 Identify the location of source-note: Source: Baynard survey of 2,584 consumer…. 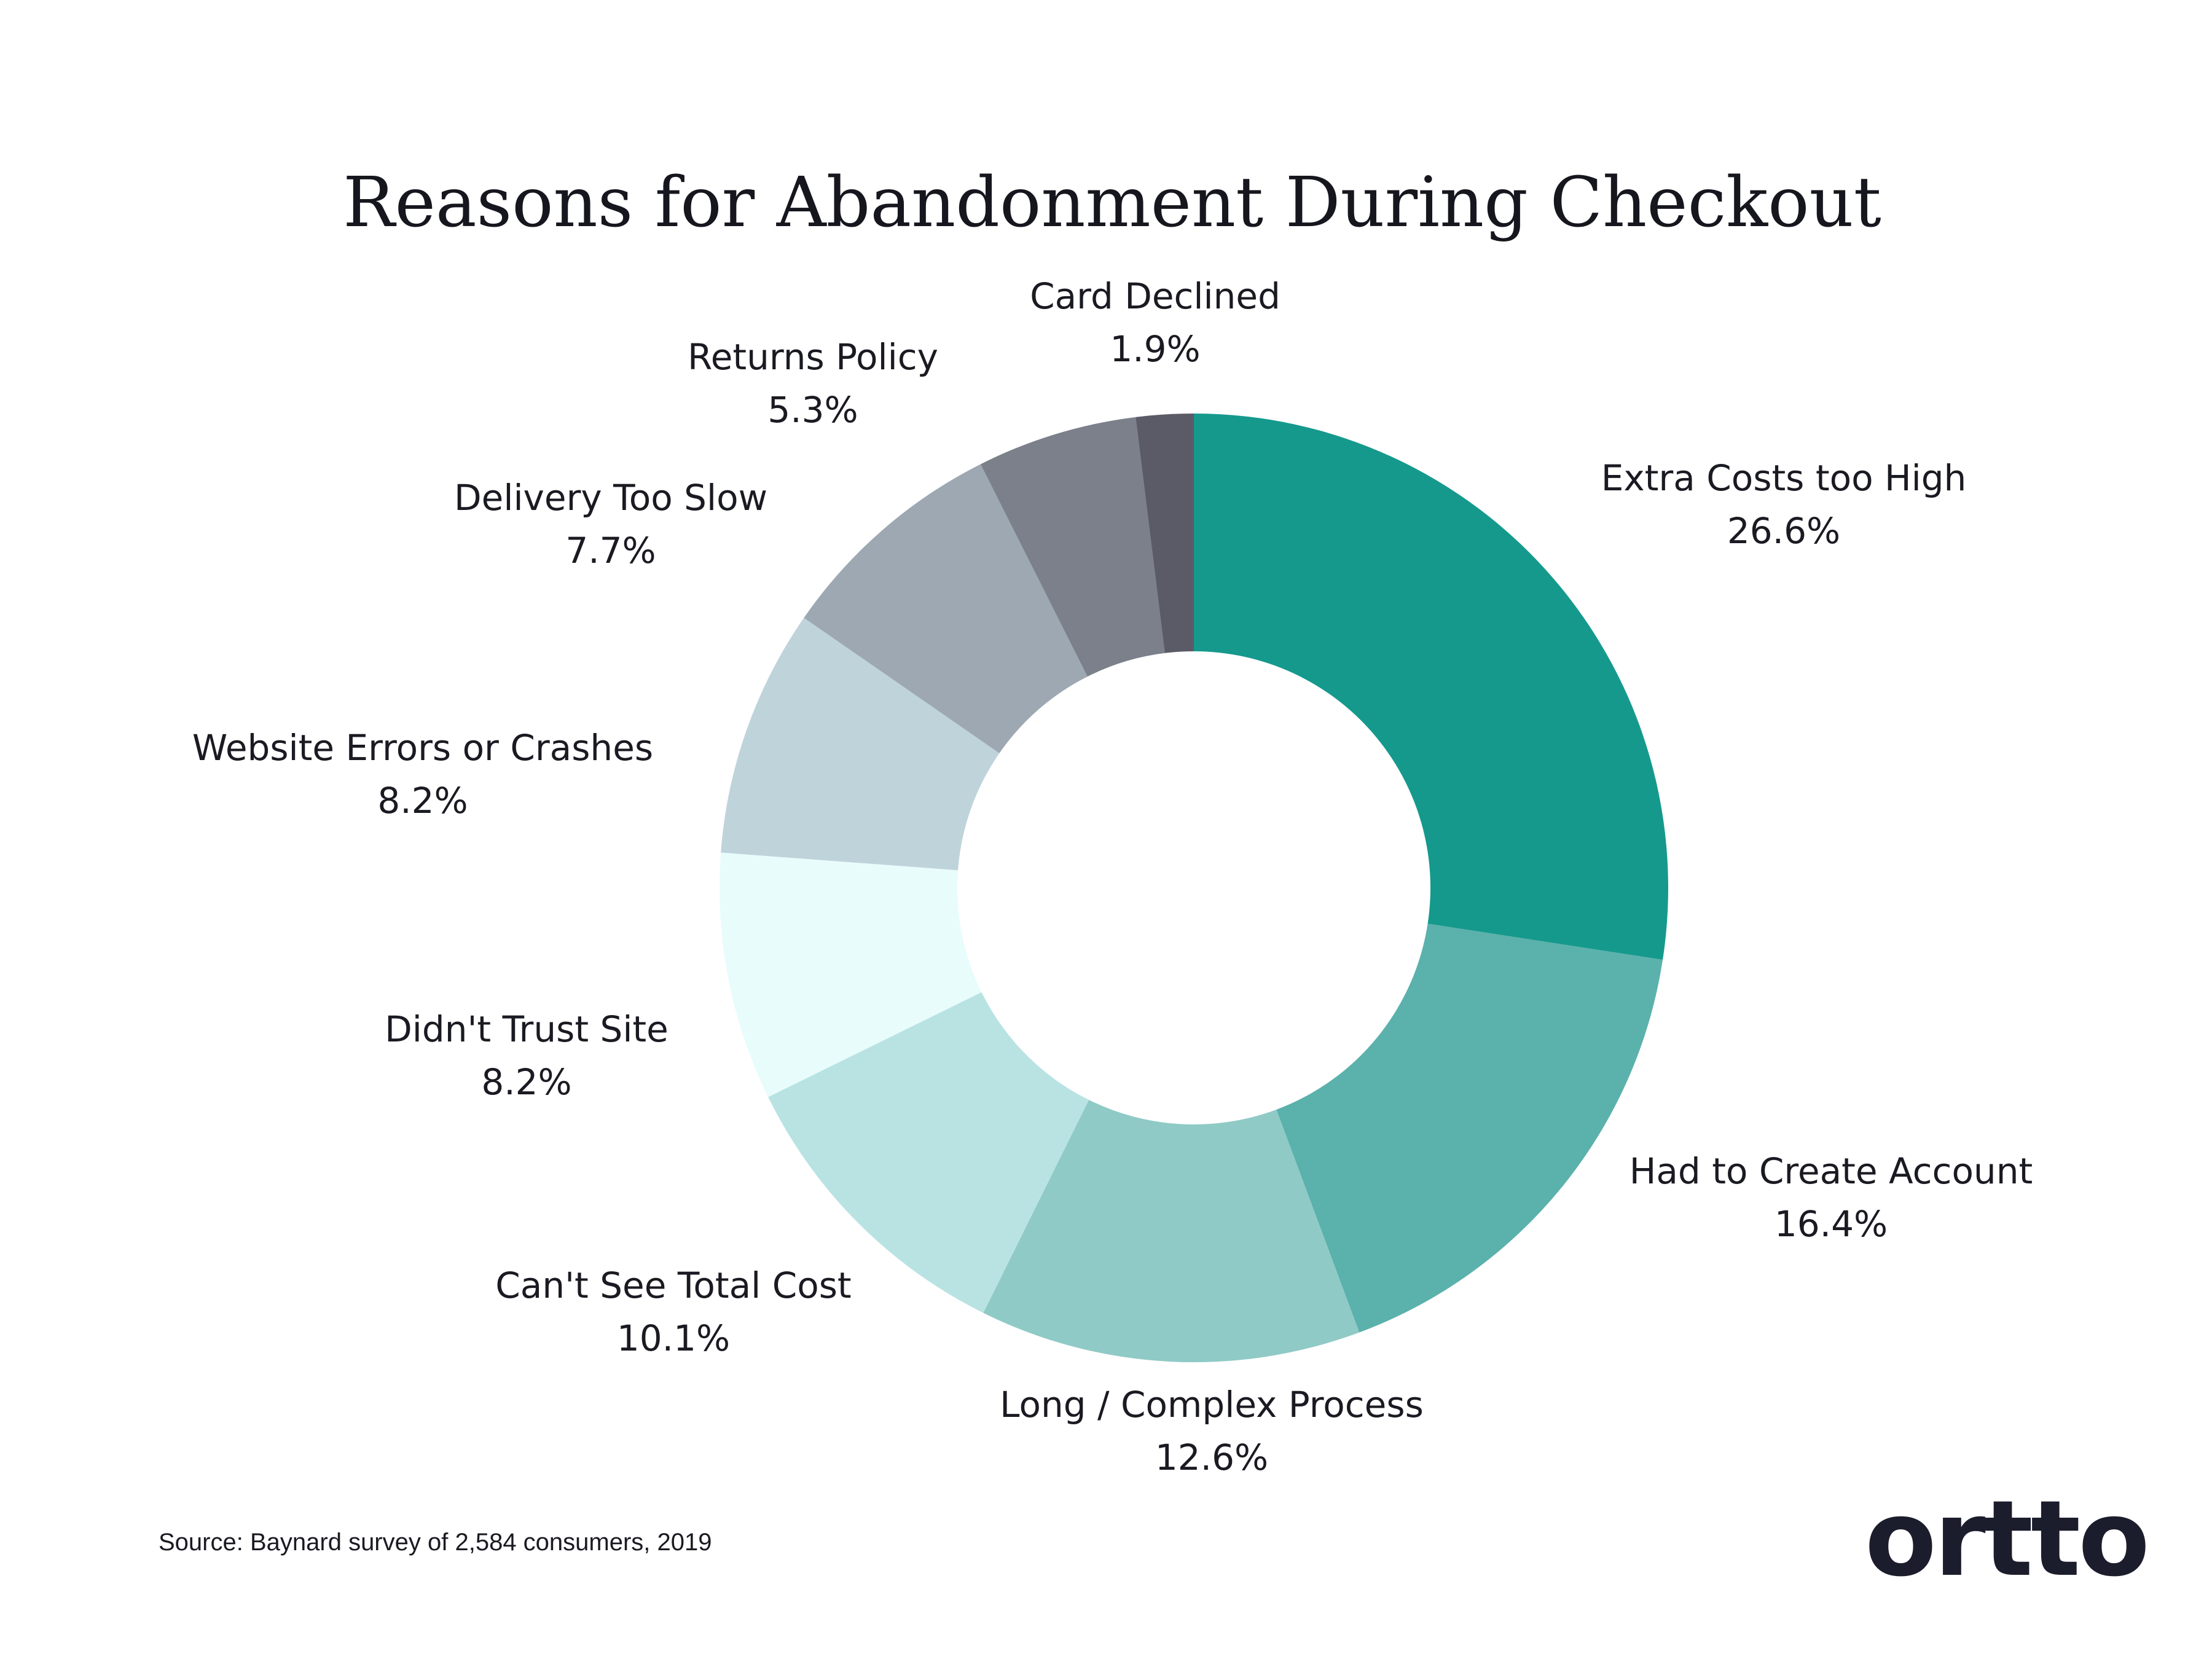
(435, 1542).